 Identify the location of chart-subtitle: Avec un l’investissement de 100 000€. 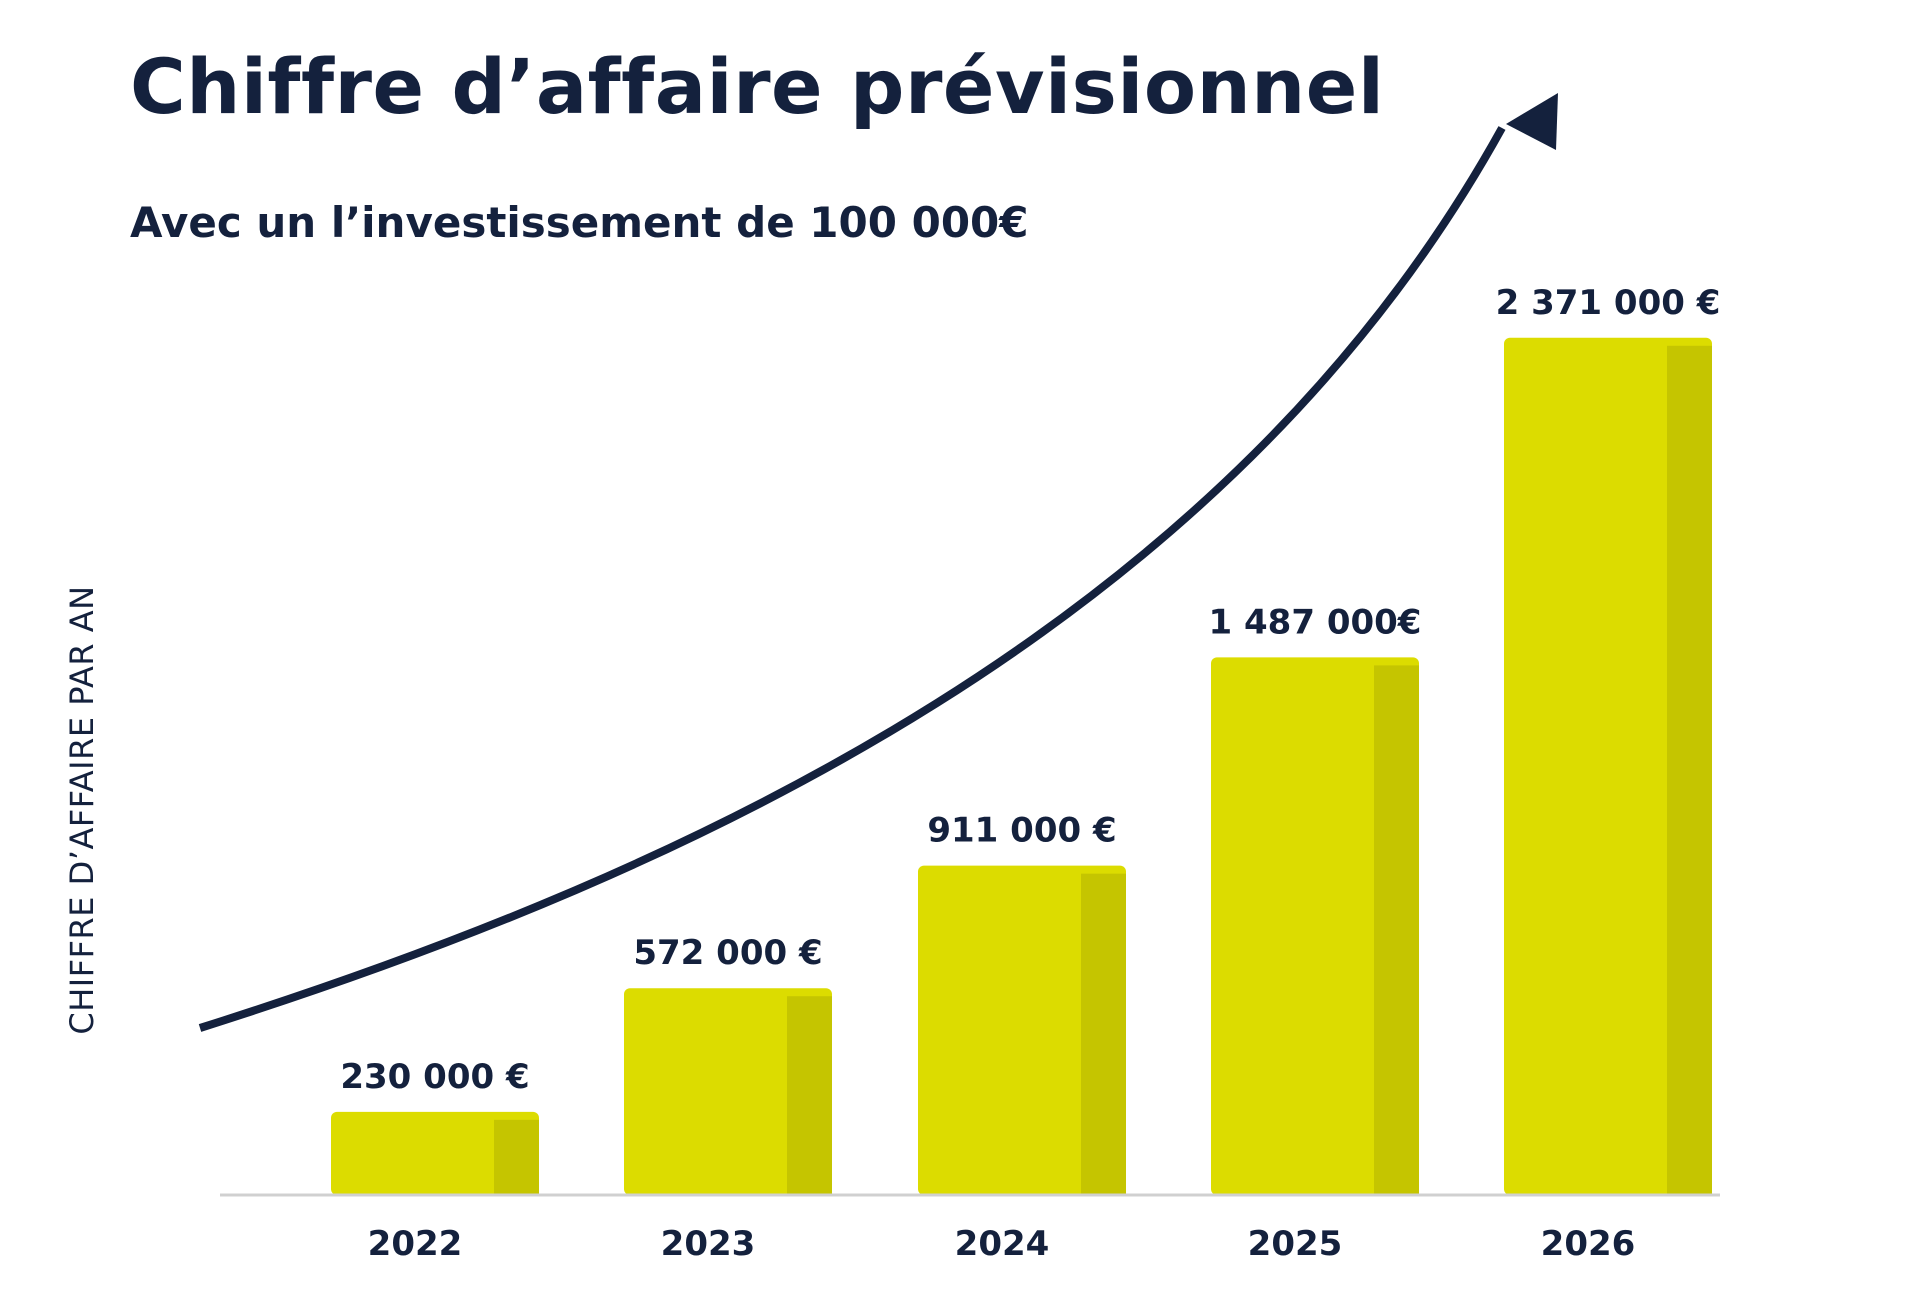
(579, 222).